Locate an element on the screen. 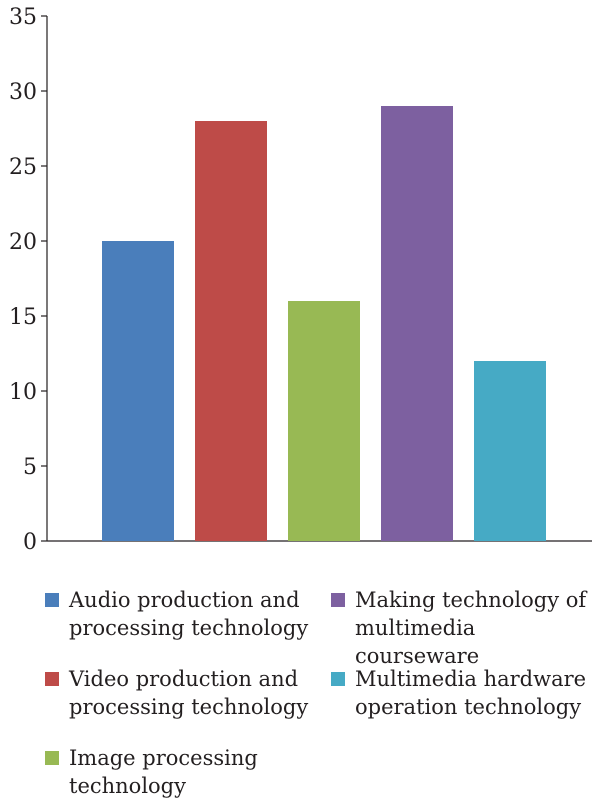 This screenshot has width=600, height=806. y-tick-label: 15 is located at coordinates (23, 317).